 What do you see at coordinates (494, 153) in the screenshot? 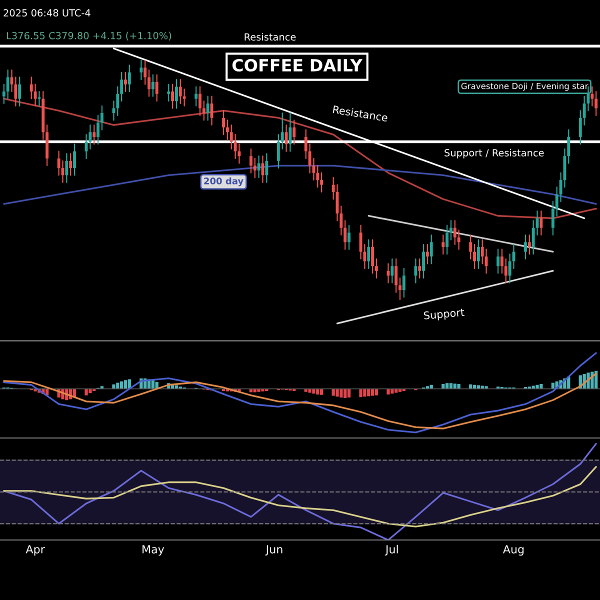
I see `ref-line-label: Support / Resistance` at bounding box center [494, 153].